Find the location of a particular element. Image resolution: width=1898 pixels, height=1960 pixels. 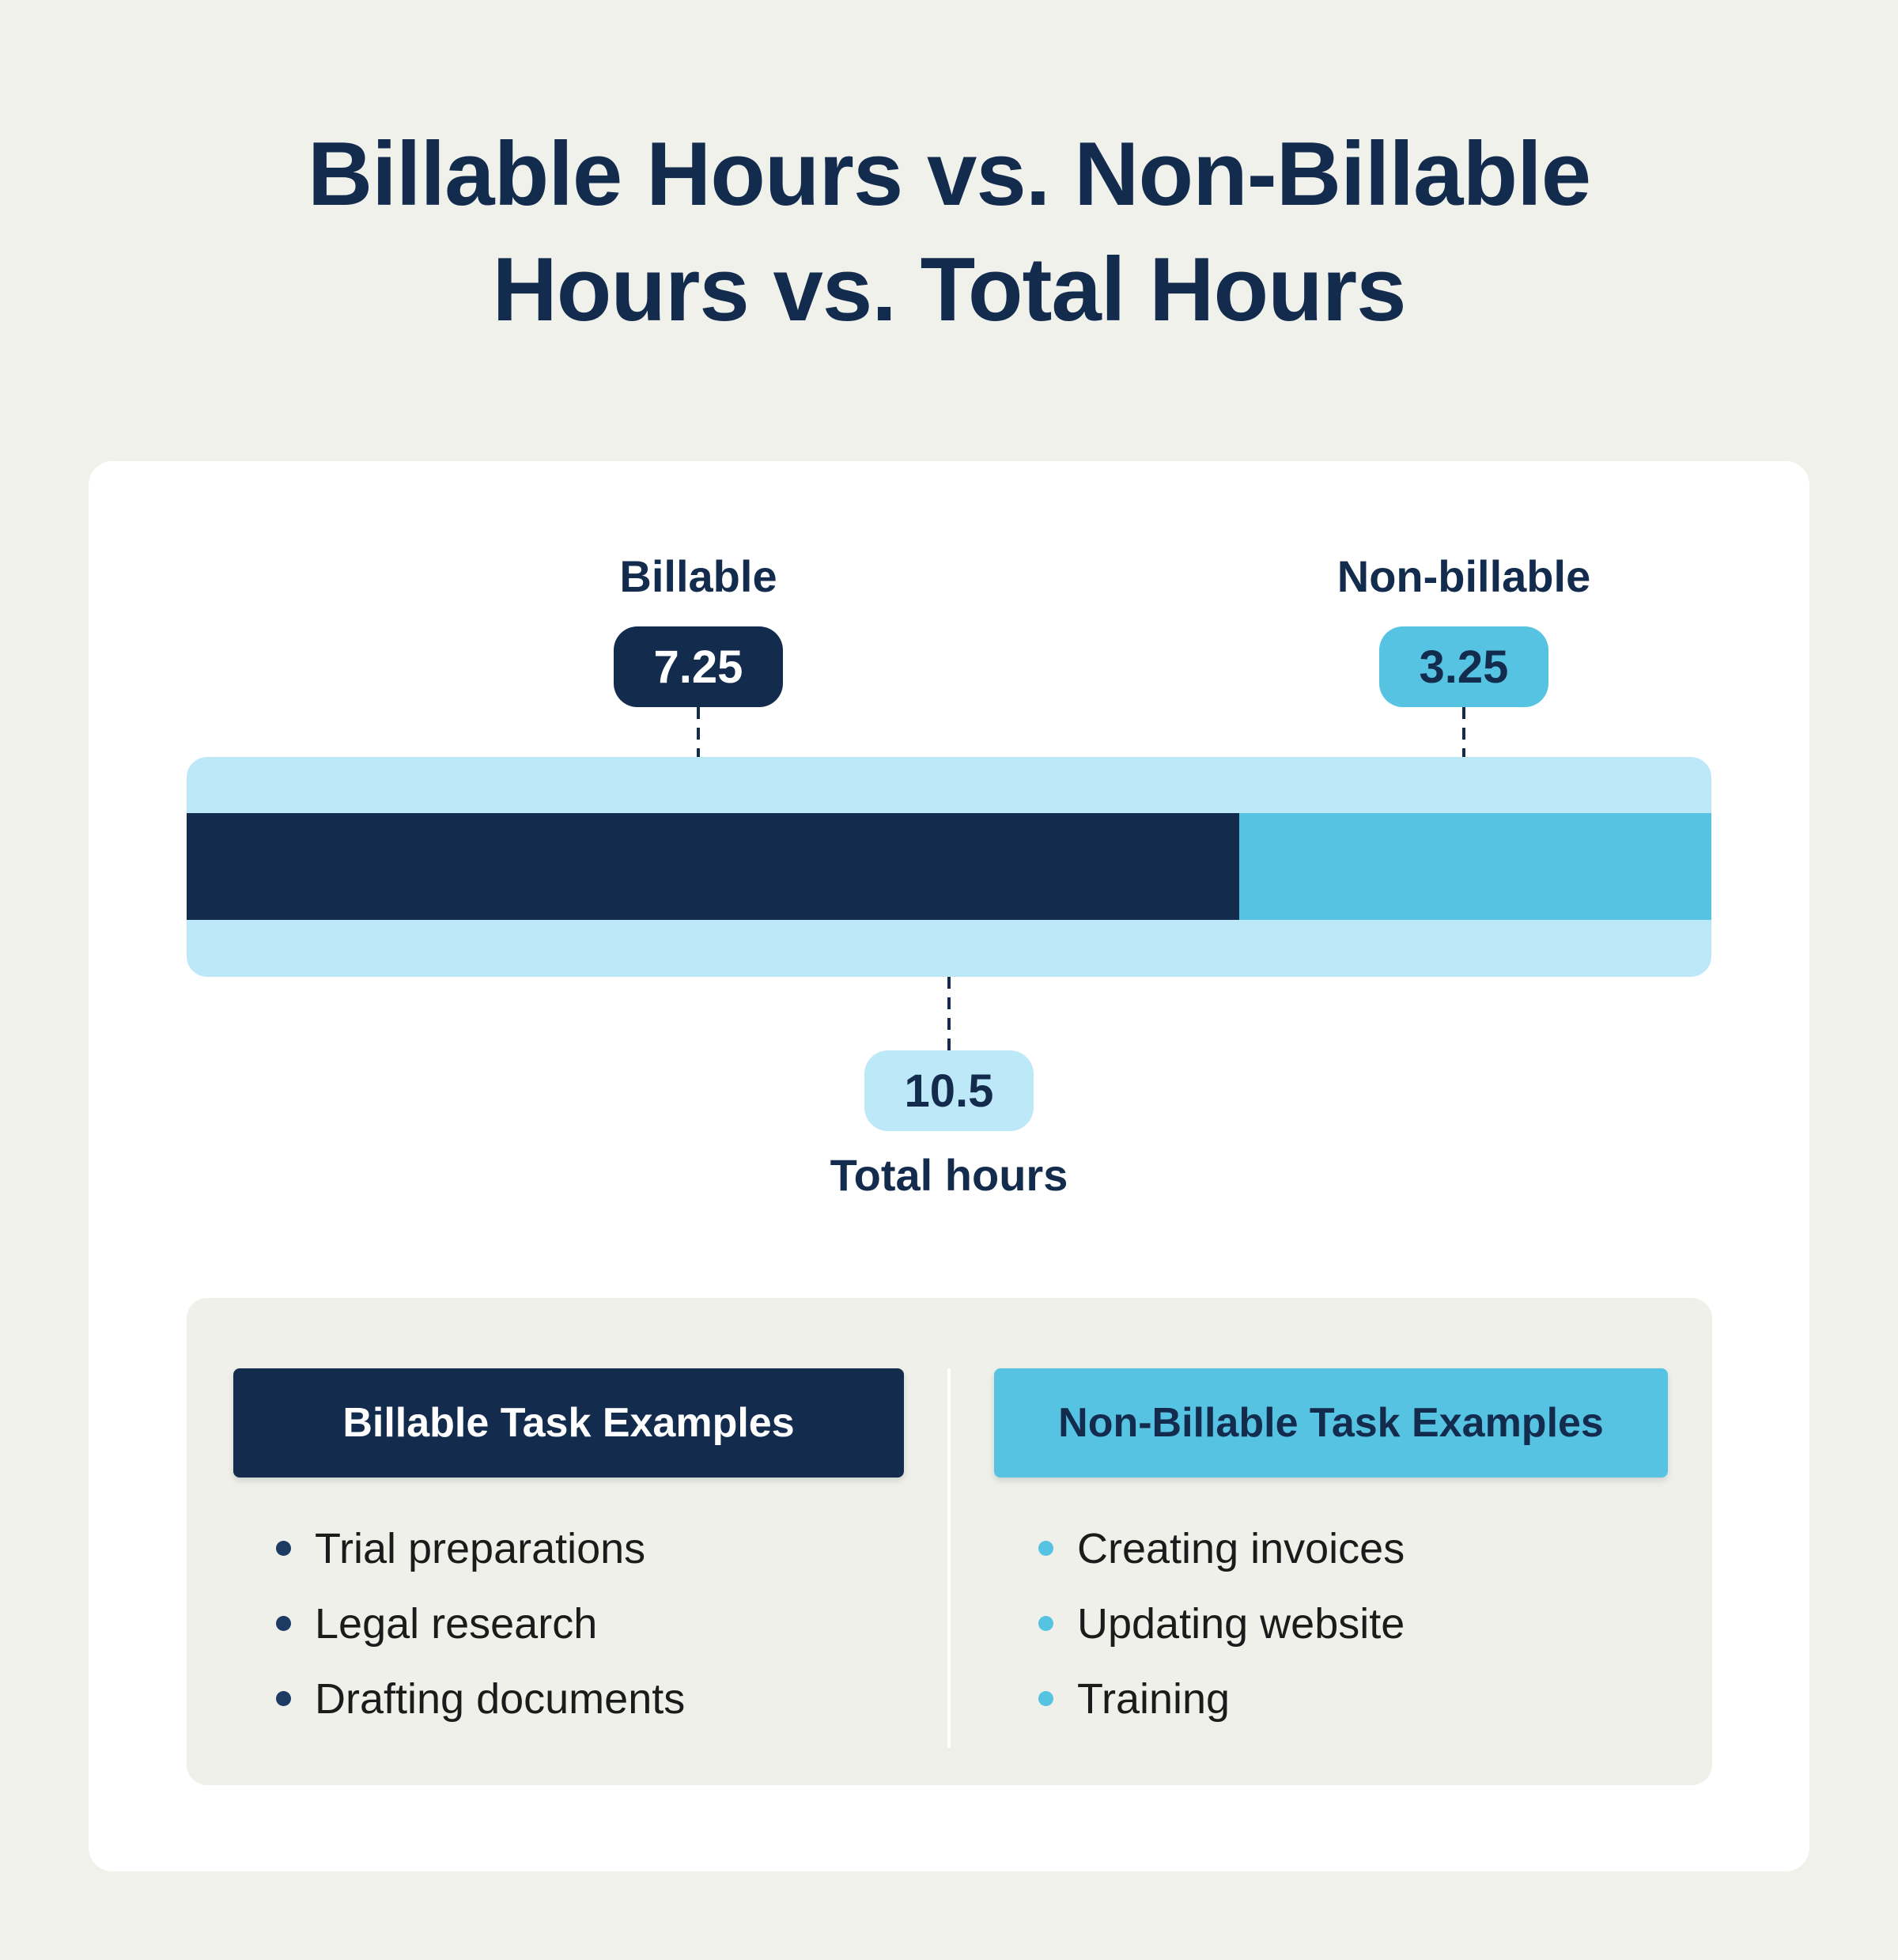

page-title-line2: Hours vs. Total Hours is located at coordinates (949, 289).